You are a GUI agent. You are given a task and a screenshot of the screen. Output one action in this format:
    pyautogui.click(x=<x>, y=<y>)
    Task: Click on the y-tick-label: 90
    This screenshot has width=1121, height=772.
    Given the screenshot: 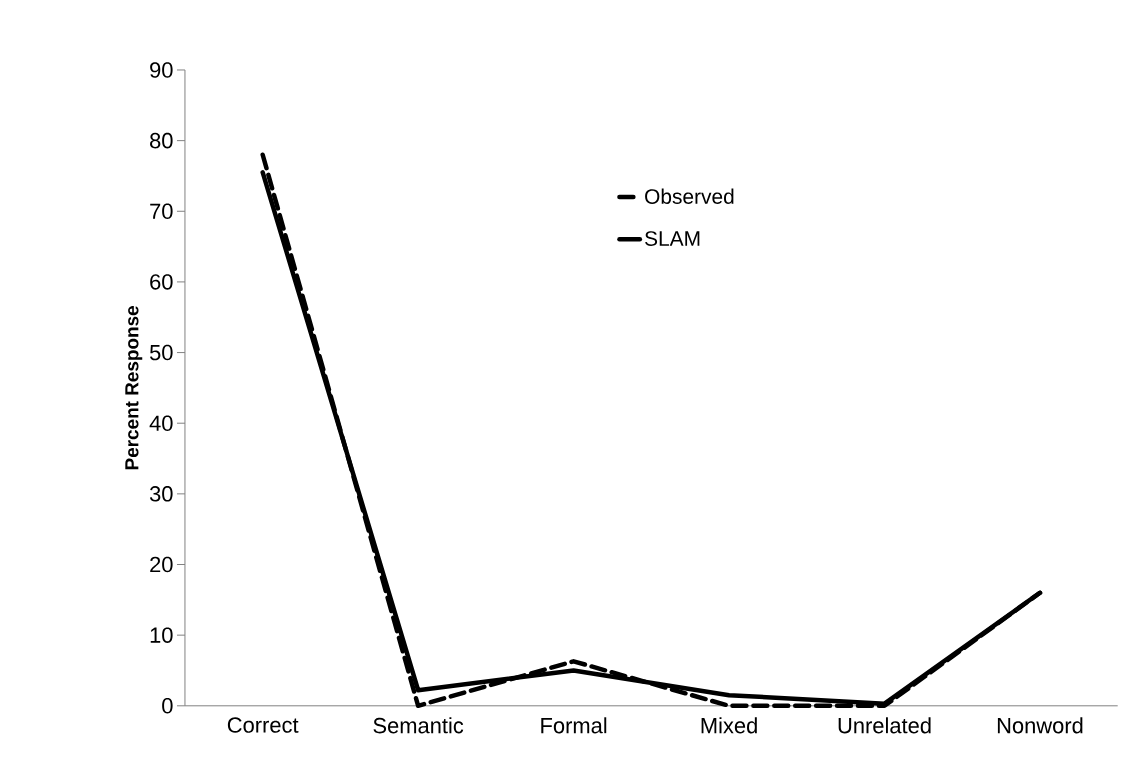 What is the action you would take?
    pyautogui.click(x=161, y=70)
    